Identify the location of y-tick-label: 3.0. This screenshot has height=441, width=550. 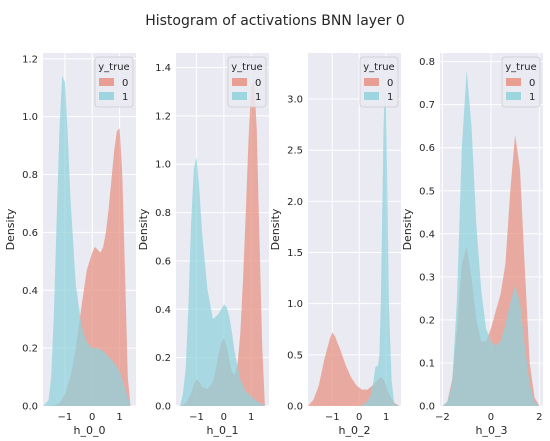
(295, 100).